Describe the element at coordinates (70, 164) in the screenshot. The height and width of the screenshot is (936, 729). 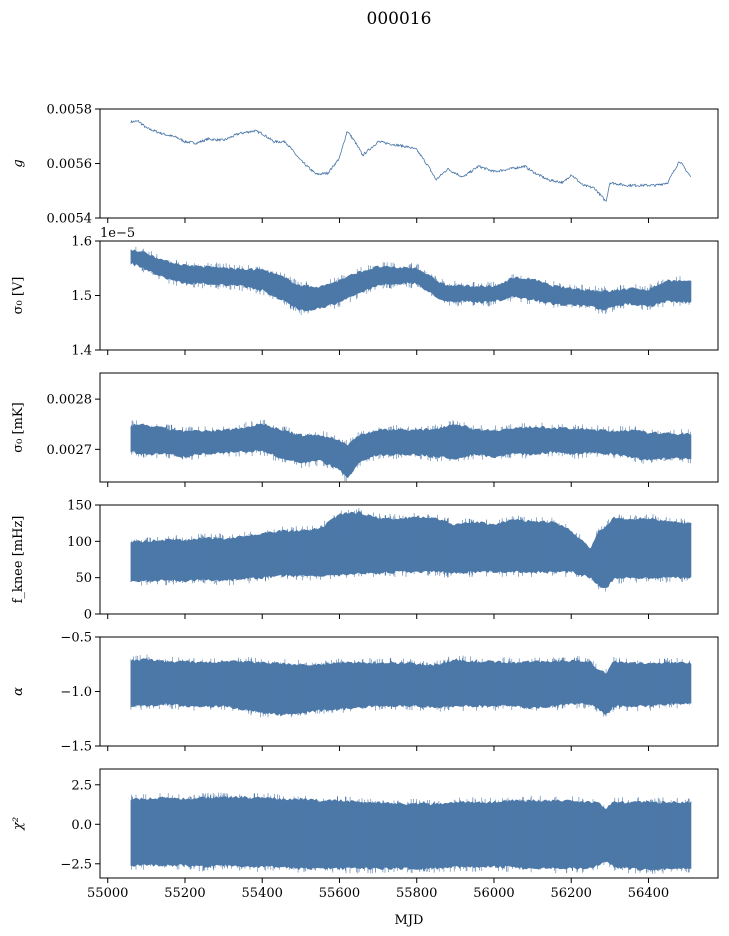
I see `y-tick-label: 0.0056` at that location.